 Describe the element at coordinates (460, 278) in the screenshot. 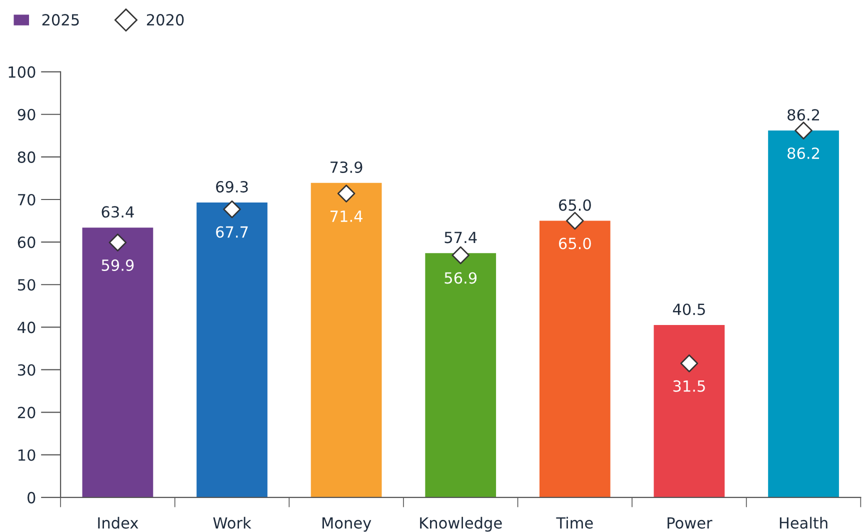

I see `data-label: 56.9` at that location.